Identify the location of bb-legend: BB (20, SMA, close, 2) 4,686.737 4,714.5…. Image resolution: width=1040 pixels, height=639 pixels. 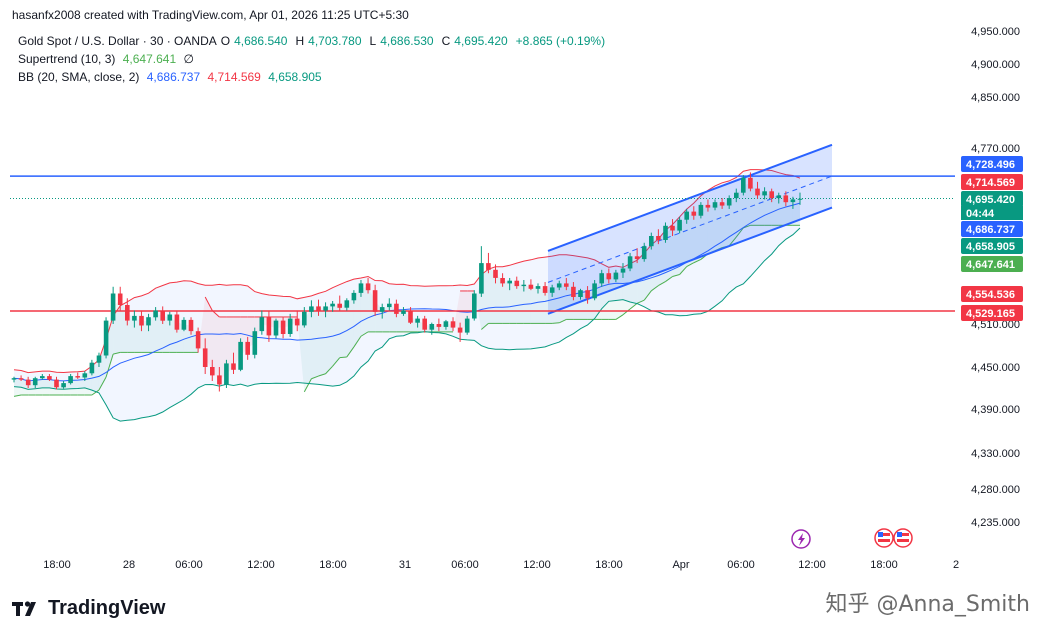
(172, 77).